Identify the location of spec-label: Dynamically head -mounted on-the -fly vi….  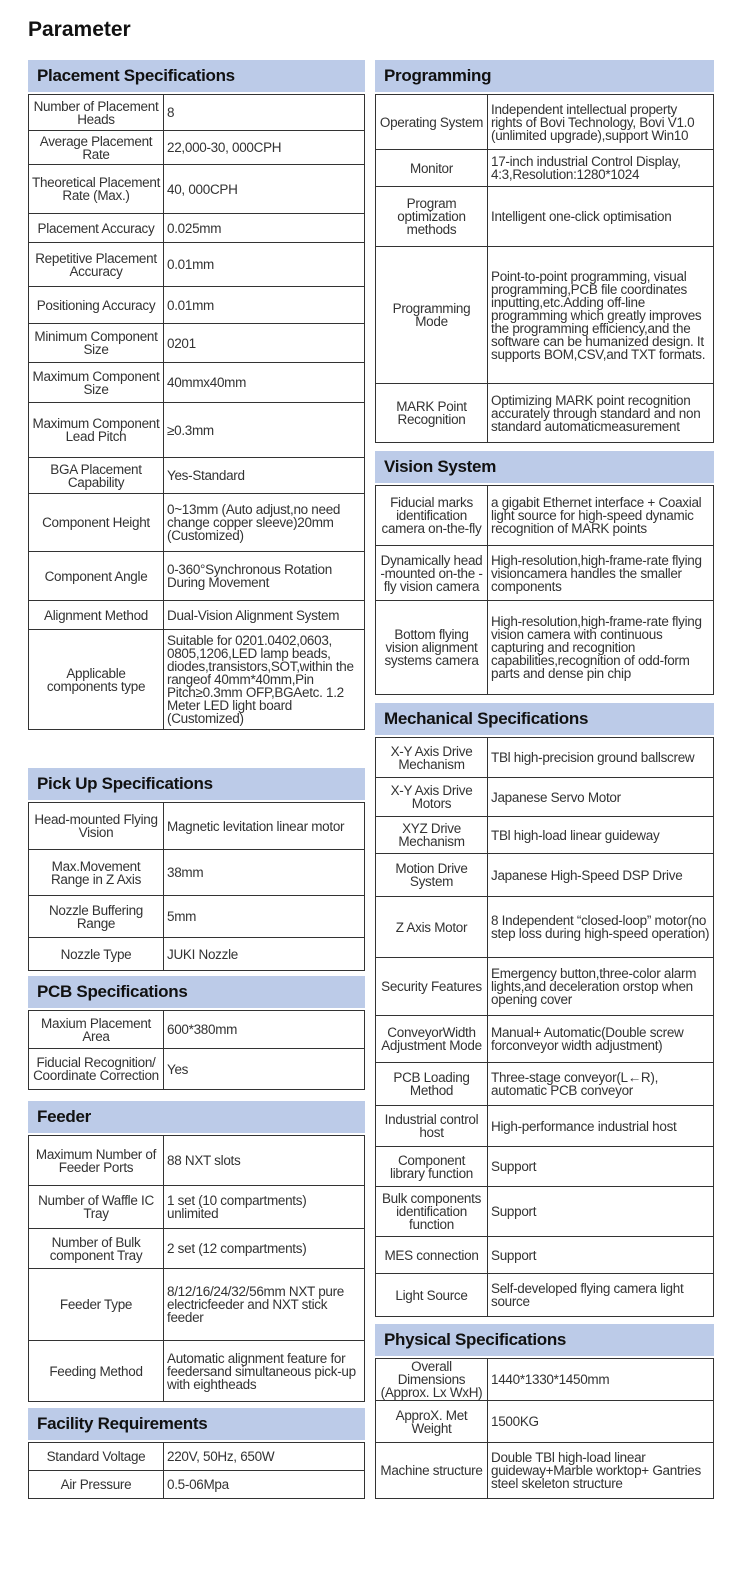
(431, 573).